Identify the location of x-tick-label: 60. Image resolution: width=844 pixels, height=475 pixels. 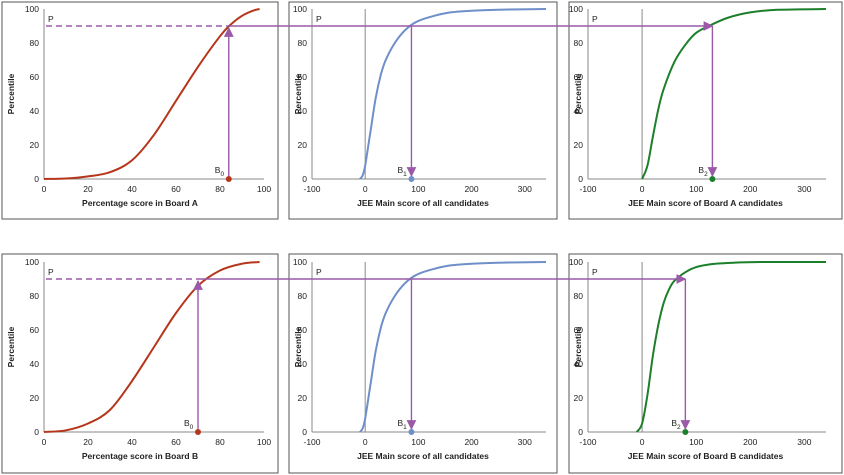
(176, 442).